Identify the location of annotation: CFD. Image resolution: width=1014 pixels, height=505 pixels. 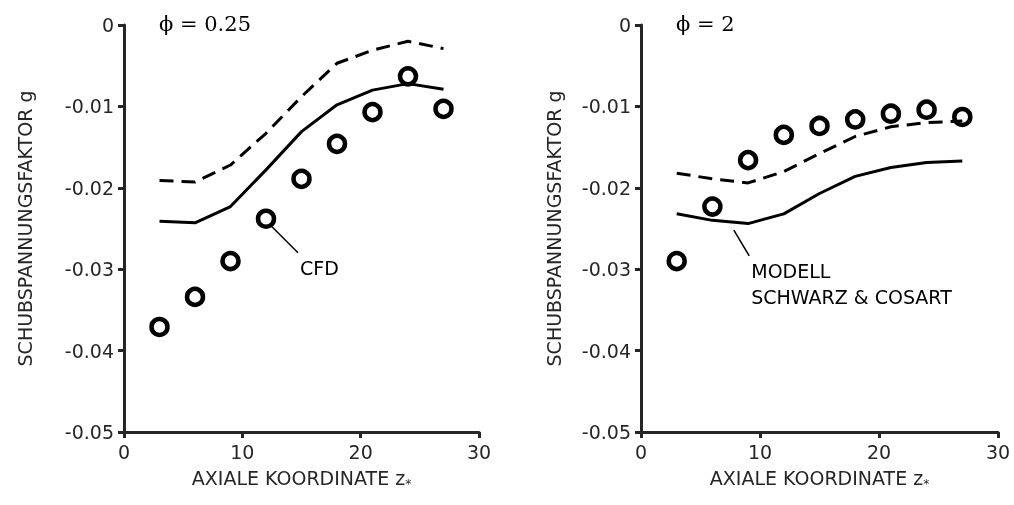
(319, 267).